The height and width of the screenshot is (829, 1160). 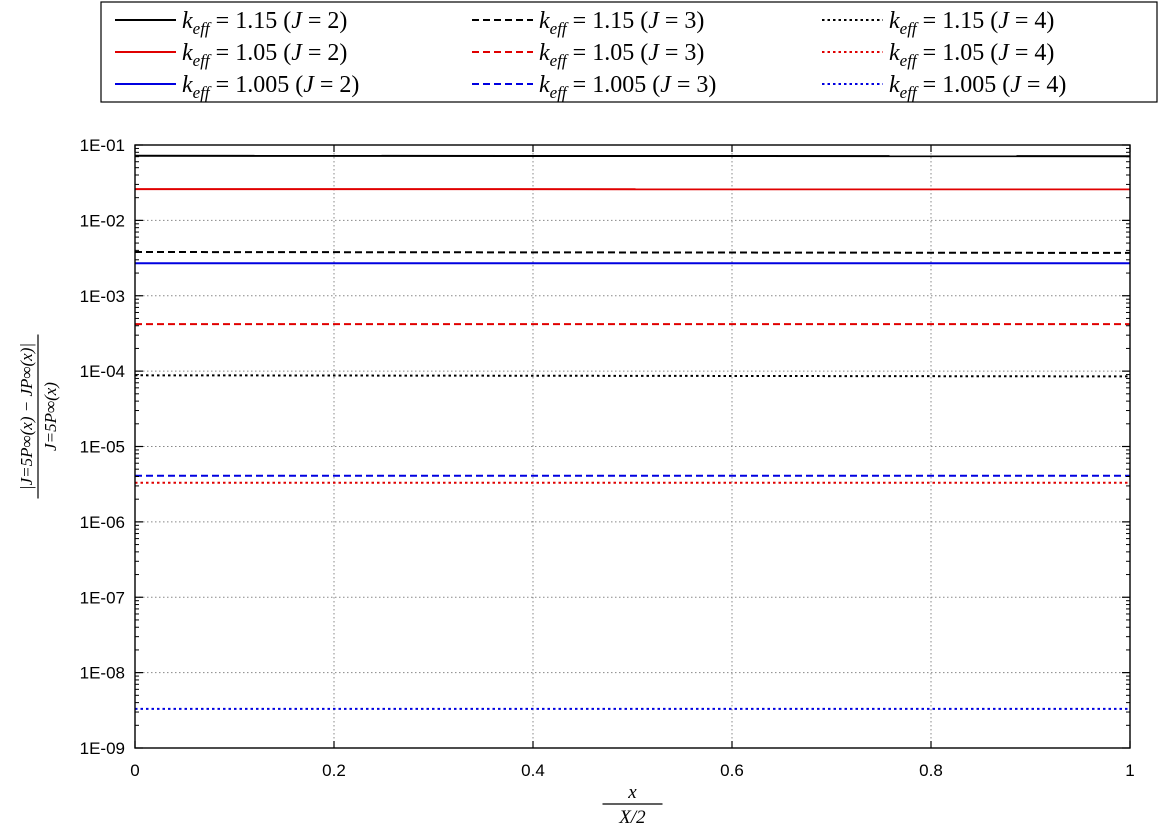 I want to click on legend-label: keff = 1.005 (J = 3), so click(x=627, y=87).